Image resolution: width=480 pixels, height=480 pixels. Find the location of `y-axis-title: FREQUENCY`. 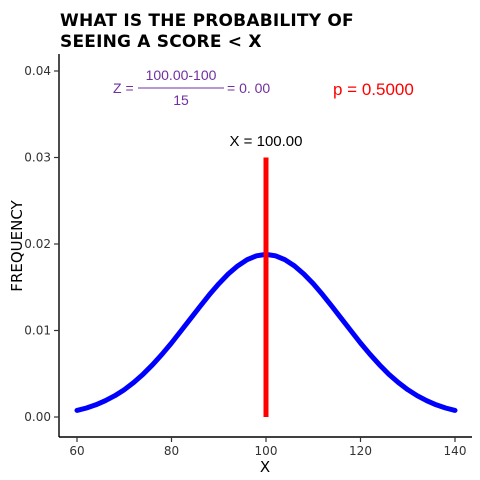

y-axis-title: FREQUENCY is located at coordinates (17, 245).